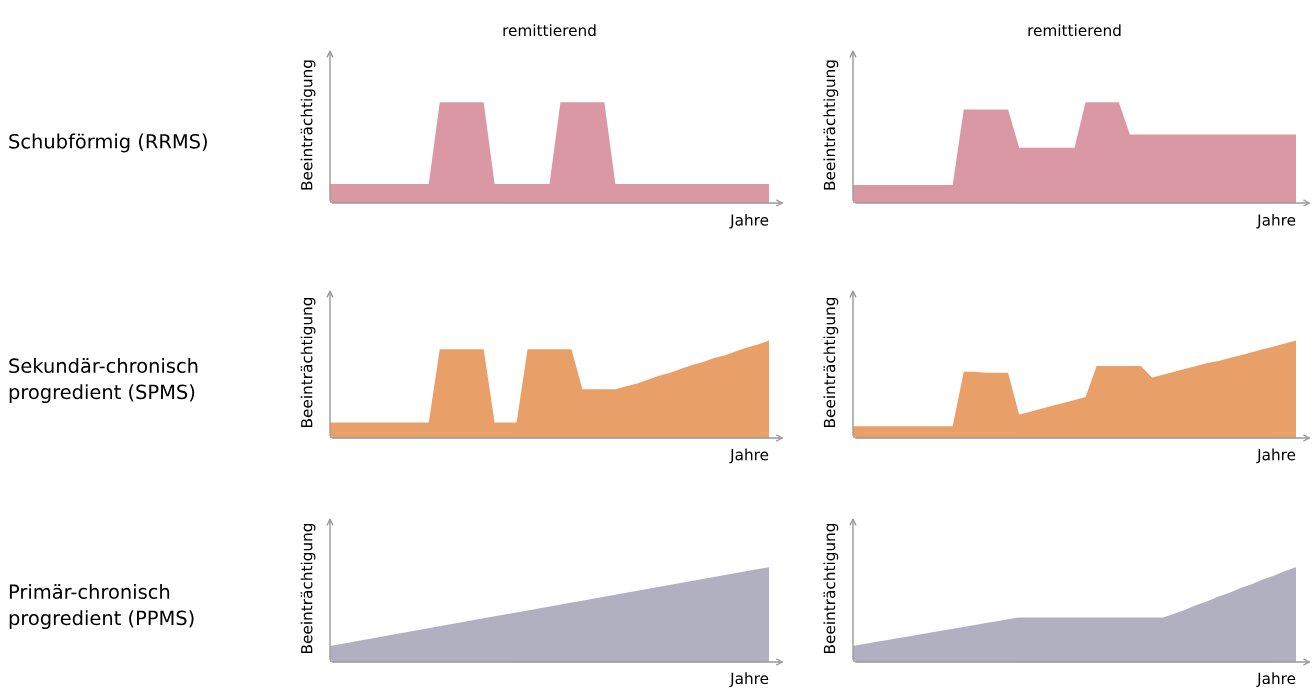  I want to click on text: Schubförmig (RRMS), so click(108, 143).